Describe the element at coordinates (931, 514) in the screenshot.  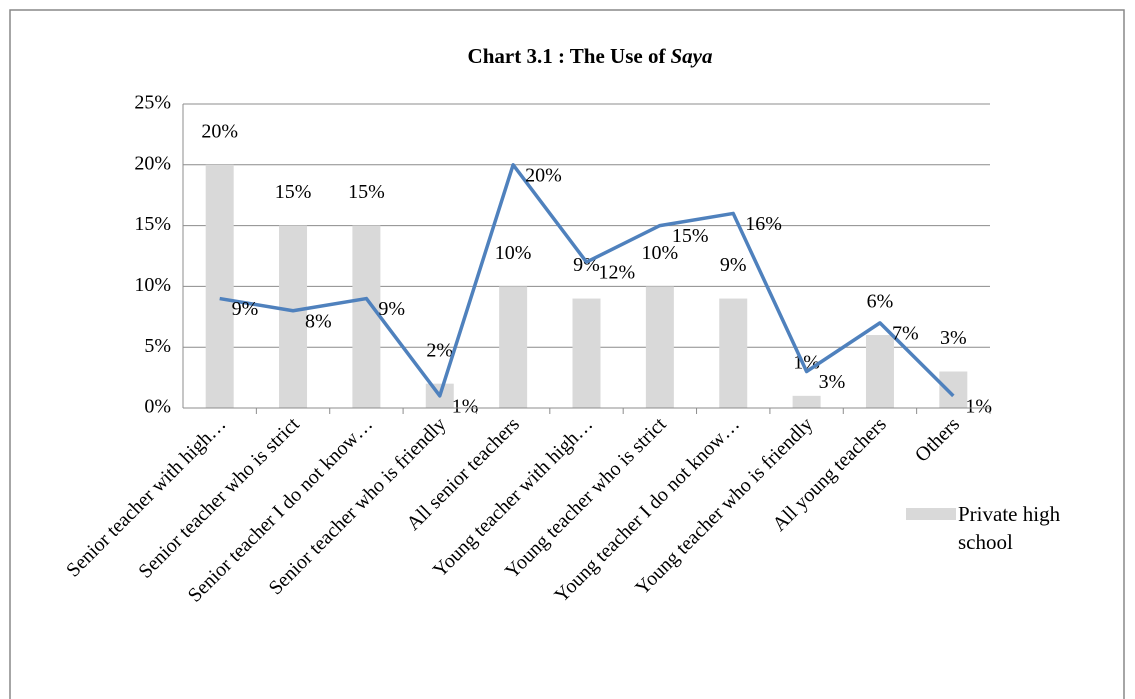
I see `legend-swatch` at that location.